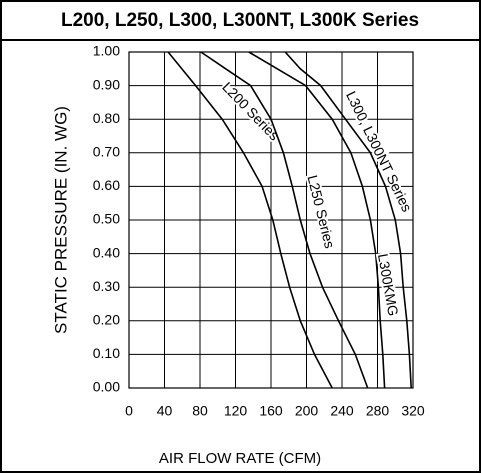  What do you see at coordinates (106, 84) in the screenshot?
I see `y-tick-label: 0.90` at bounding box center [106, 84].